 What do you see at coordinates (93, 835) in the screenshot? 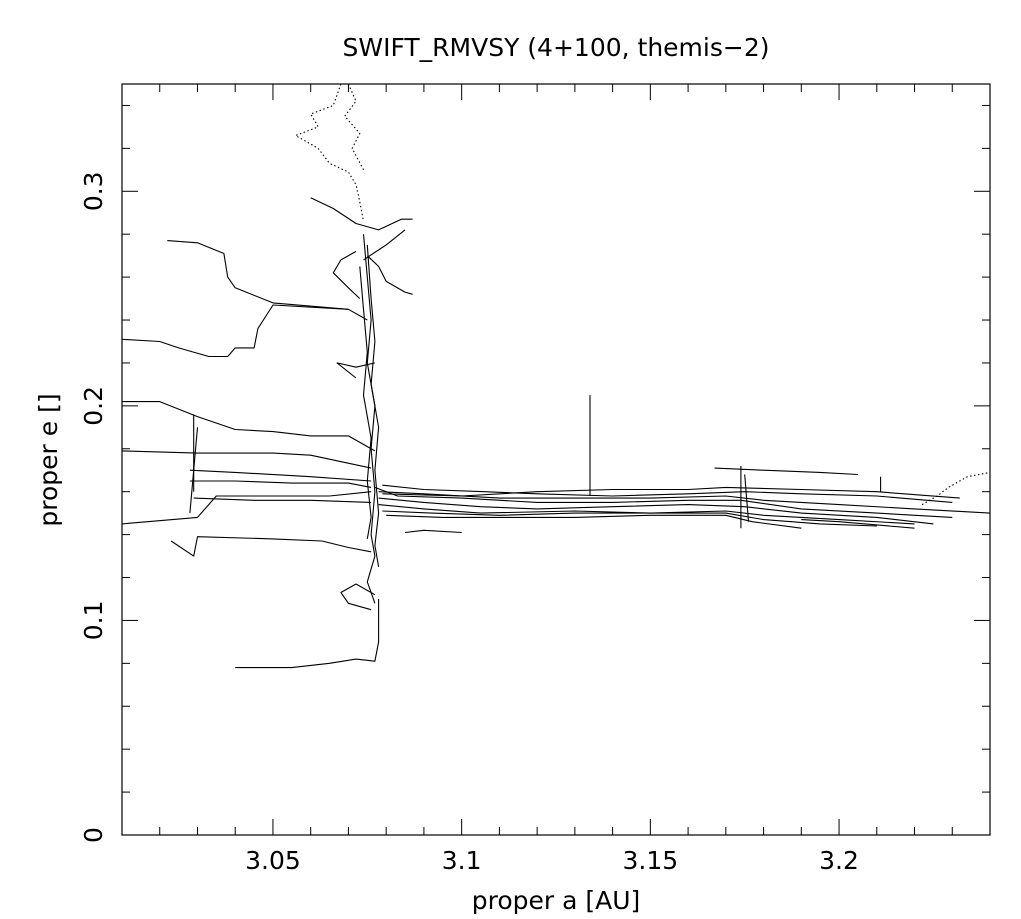
I see `y-tick-label: 0` at bounding box center [93, 835].